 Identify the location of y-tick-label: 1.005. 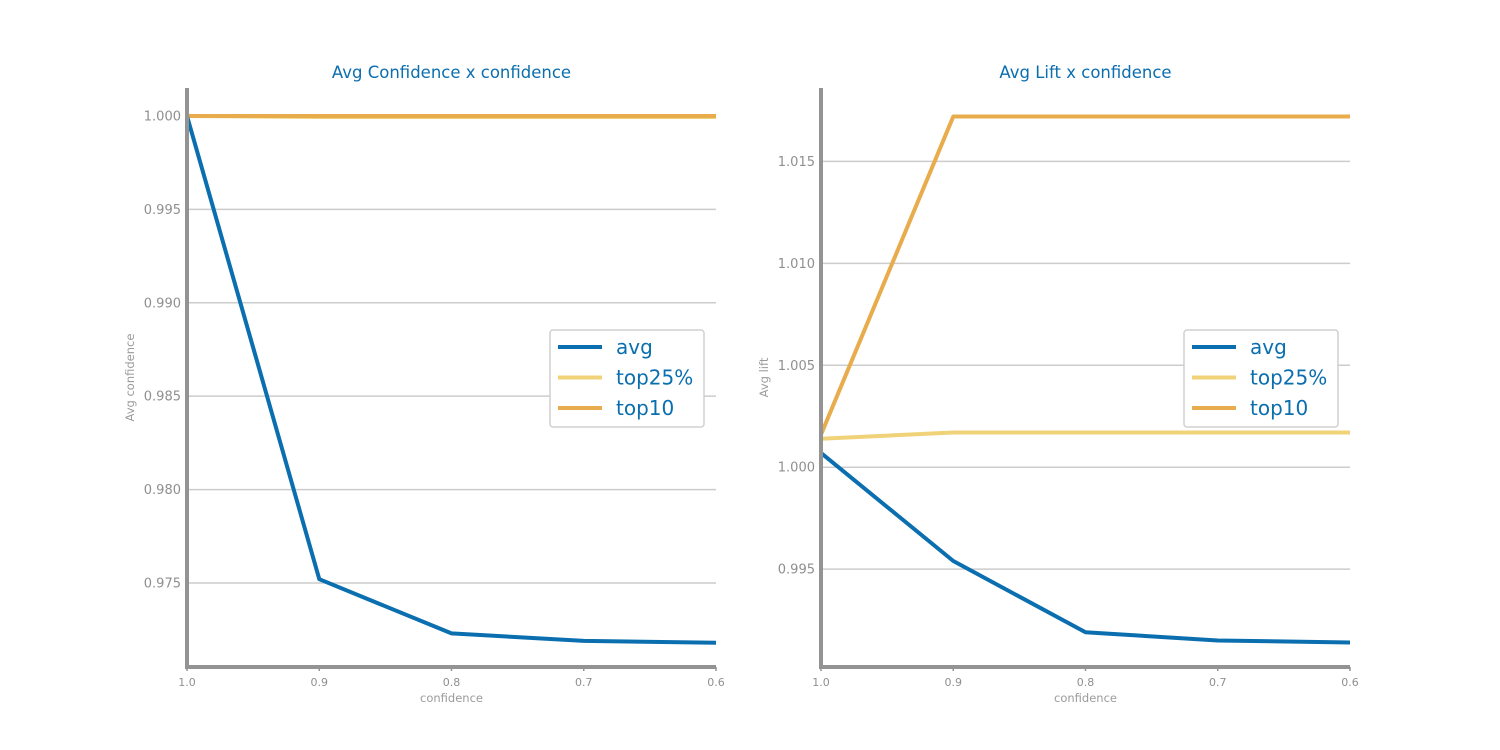
(796, 366).